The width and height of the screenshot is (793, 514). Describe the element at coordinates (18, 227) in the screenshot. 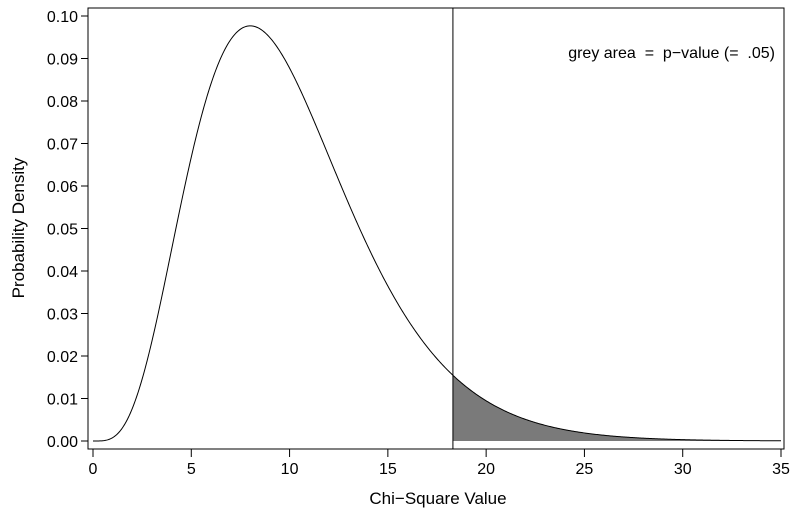

I see `y-axis-label: Probability Density` at that location.